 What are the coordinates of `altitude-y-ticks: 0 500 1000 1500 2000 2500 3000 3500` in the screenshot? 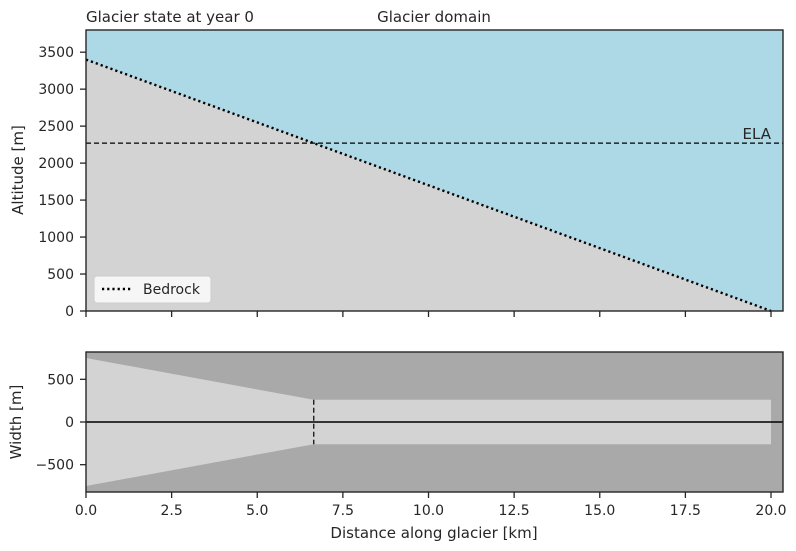 It's located at (62, 182).